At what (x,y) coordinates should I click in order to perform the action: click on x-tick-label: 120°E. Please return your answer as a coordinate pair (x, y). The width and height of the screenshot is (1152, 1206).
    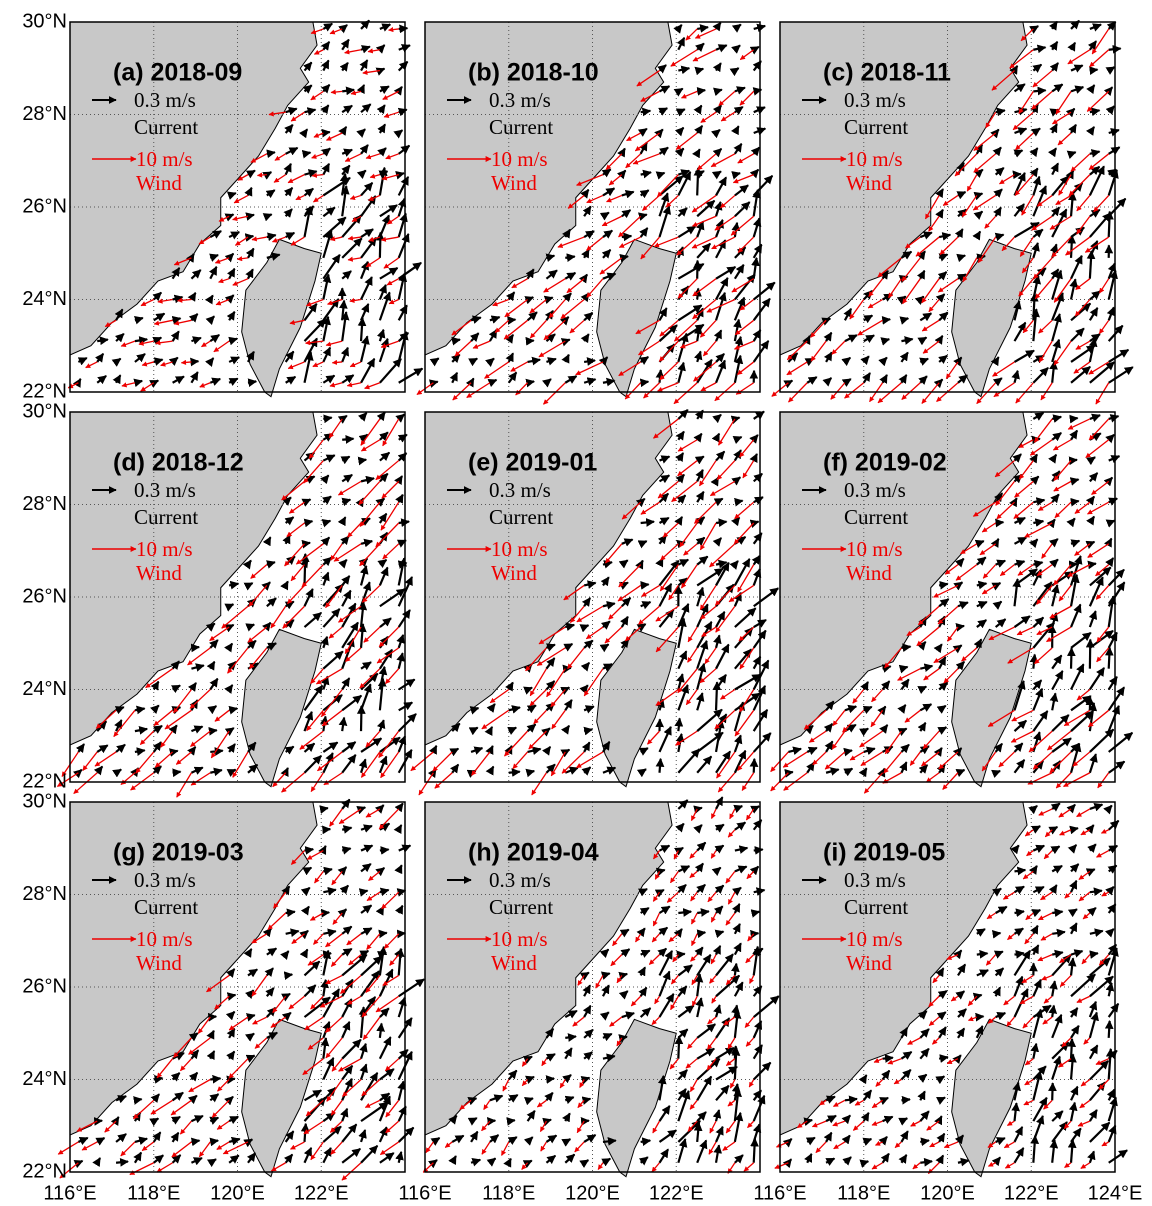
    Looking at the image, I should click on (237, 1193).